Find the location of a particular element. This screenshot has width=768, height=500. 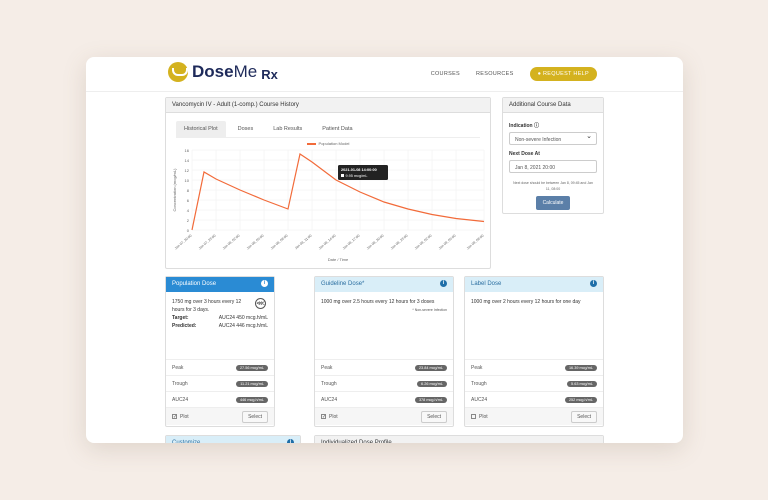

nav-resources: RESOURCES is located at coordinates (495, 74).